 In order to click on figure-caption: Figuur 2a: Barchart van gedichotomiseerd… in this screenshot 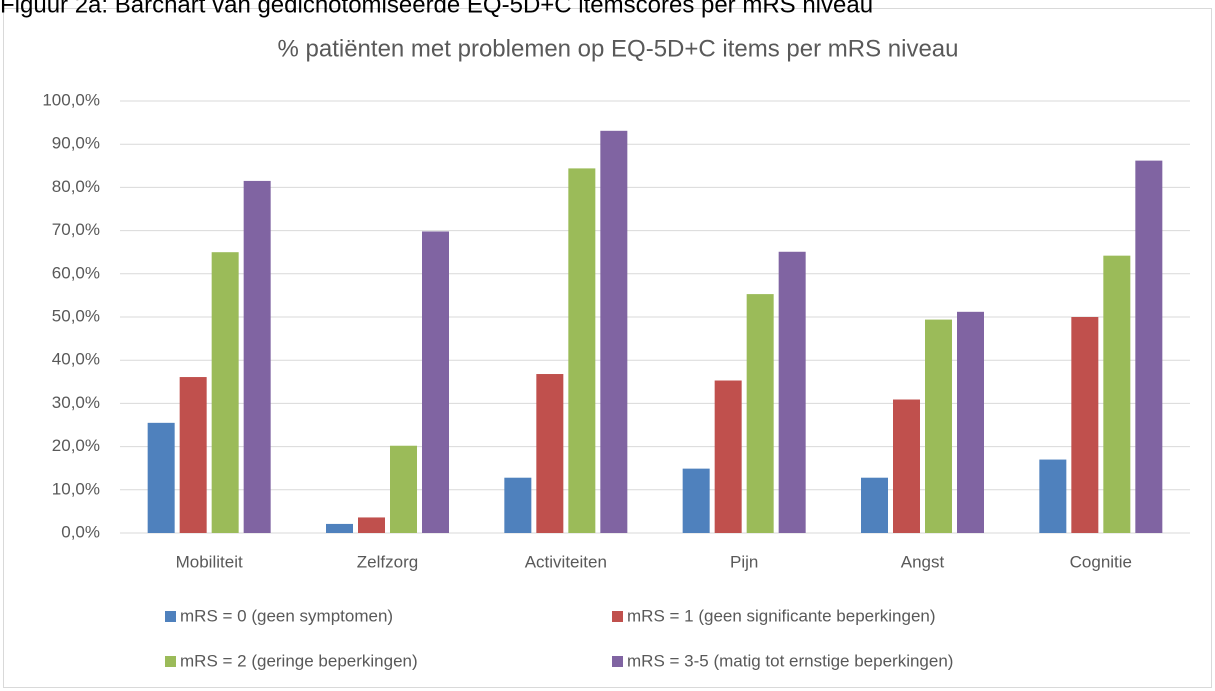, I will do `click(436, 9)`.